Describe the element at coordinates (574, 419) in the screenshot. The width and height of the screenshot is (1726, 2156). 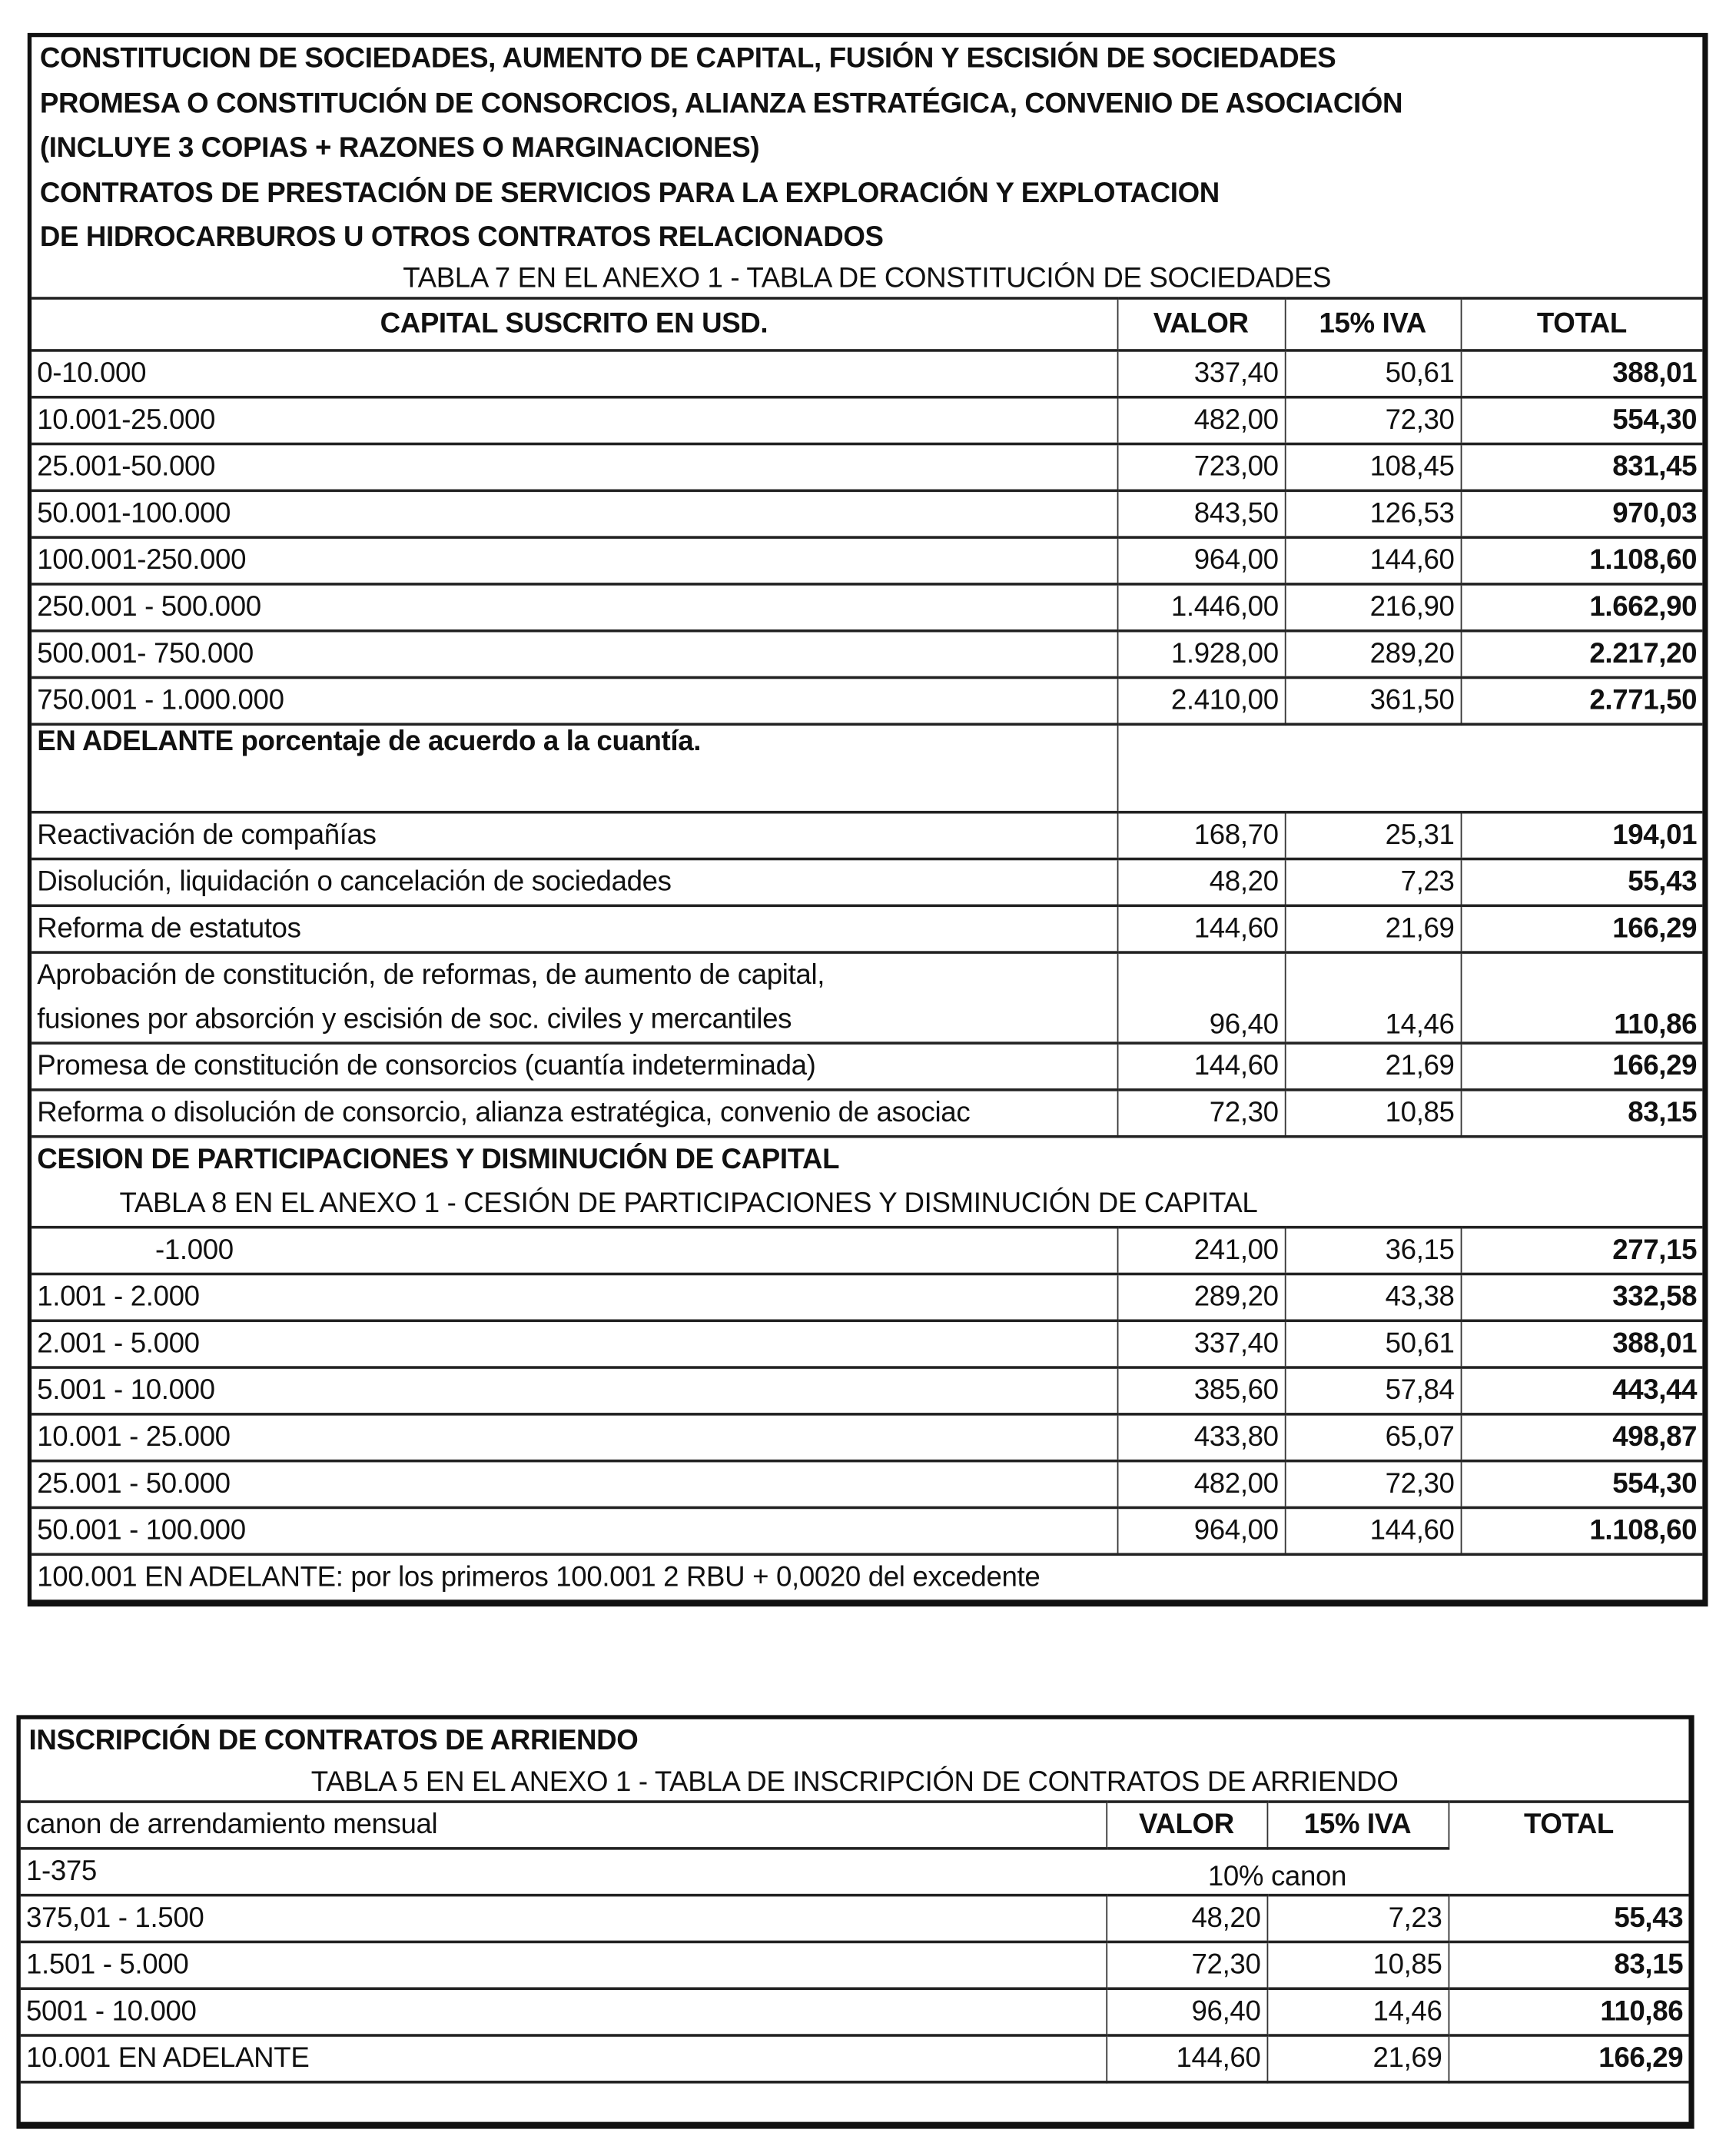
I see `row-desc: 10.001-25.000` at that location.